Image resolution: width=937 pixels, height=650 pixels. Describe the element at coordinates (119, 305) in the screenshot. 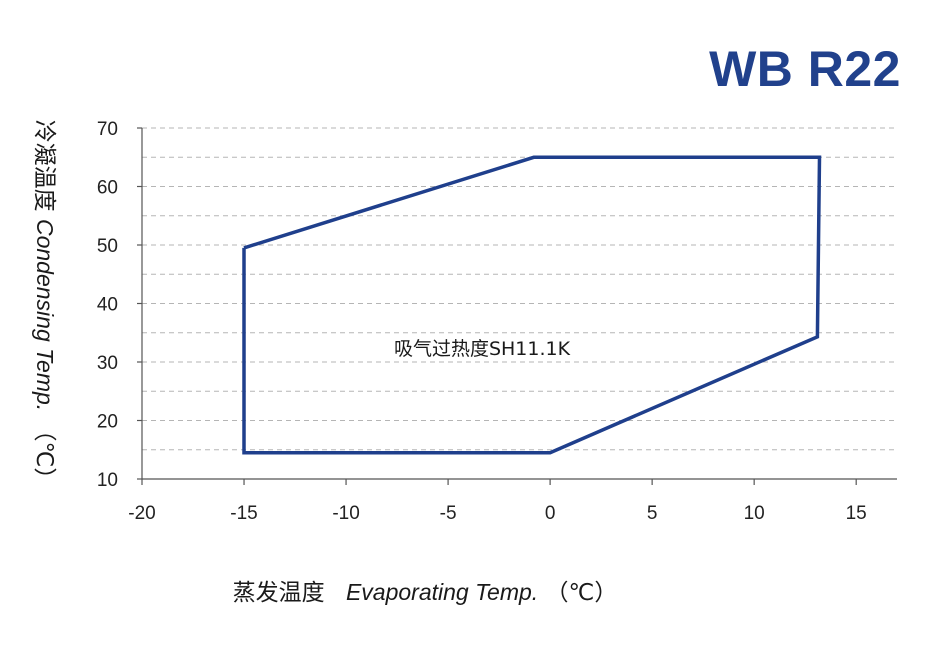

I see `y-tick-labels: 10 20 30 40 50 60 70` at that location.